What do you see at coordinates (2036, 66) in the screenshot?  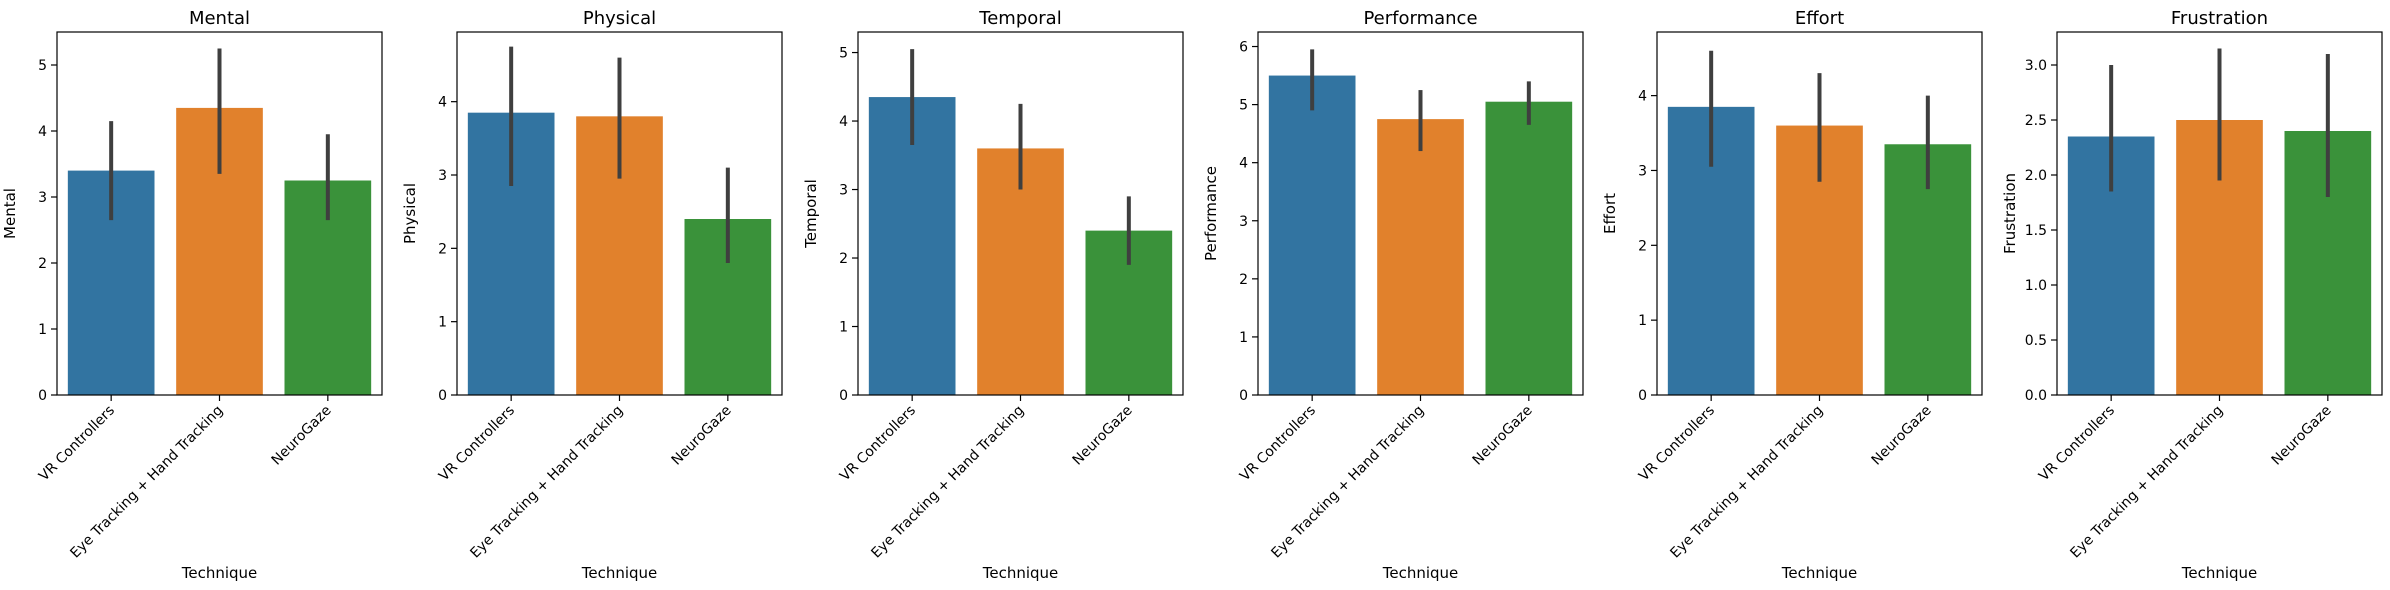 I see `y-tick-label: 3.0` at bounding box center [2036, 66].